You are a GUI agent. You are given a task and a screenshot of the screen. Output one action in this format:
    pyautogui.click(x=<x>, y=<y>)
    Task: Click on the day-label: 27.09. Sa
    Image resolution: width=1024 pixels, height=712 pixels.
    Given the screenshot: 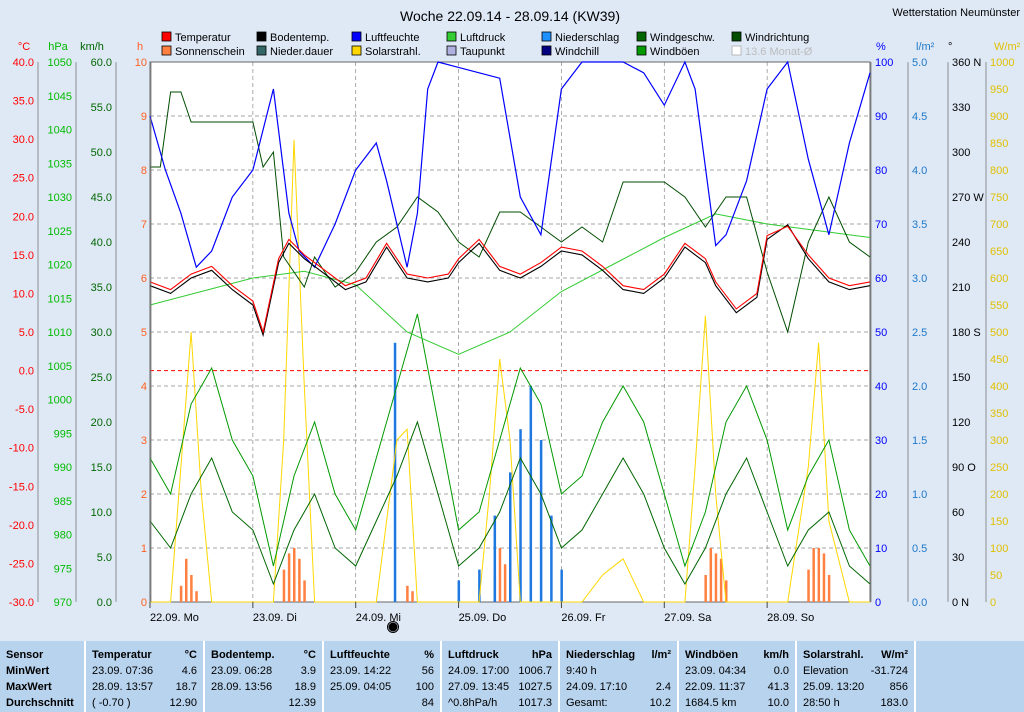 What is the action you would take?
    pyautogui.click(x=688, y=618)
    